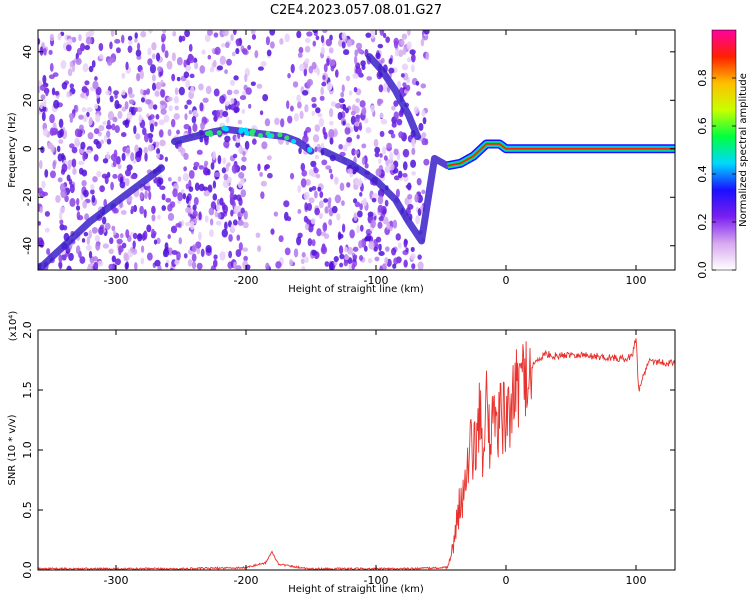  I want to click on y-tick-label: 20, so click(27, 100).